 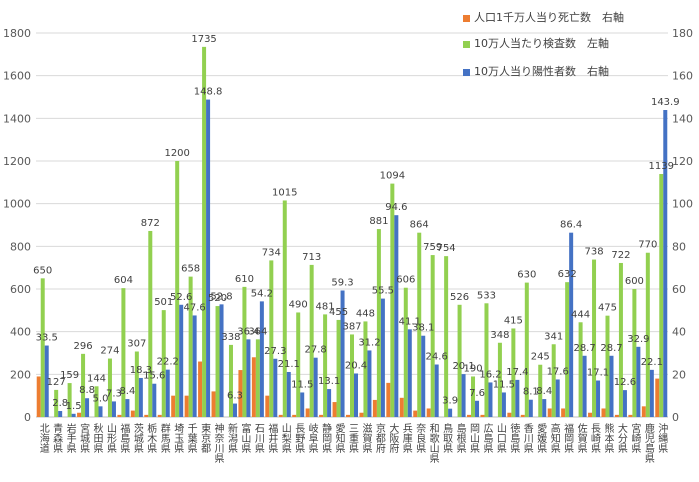 I want to click on data-label-tests: 658, so click(x=190, y=269).